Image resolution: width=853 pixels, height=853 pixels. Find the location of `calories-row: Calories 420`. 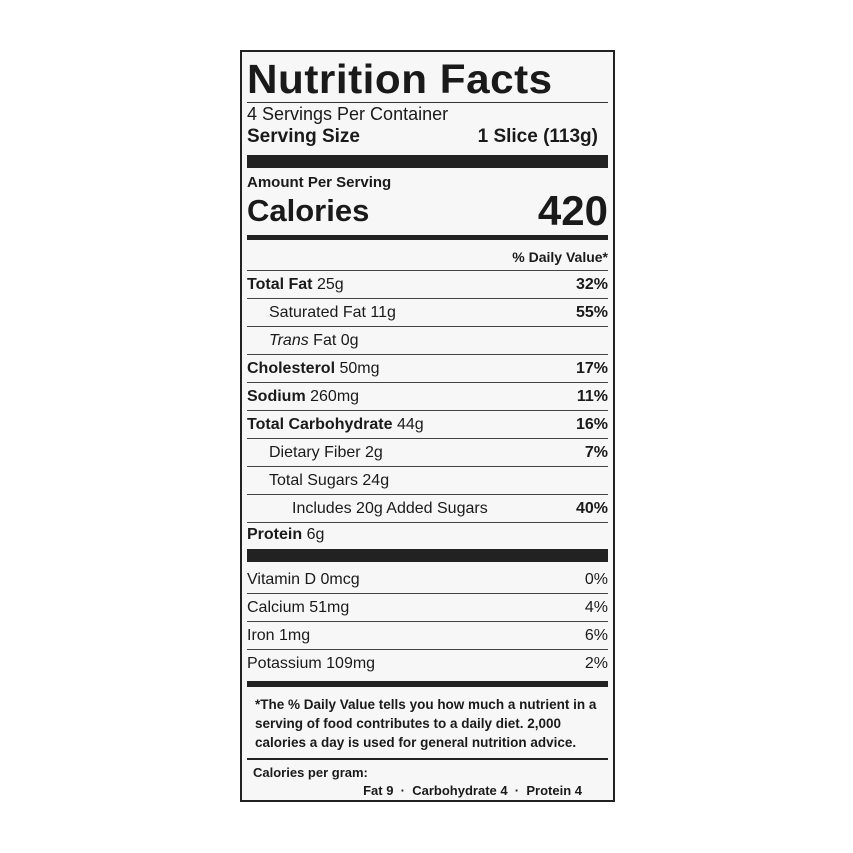

calories-row: Calories 420 is located at coordinates (427, 210).